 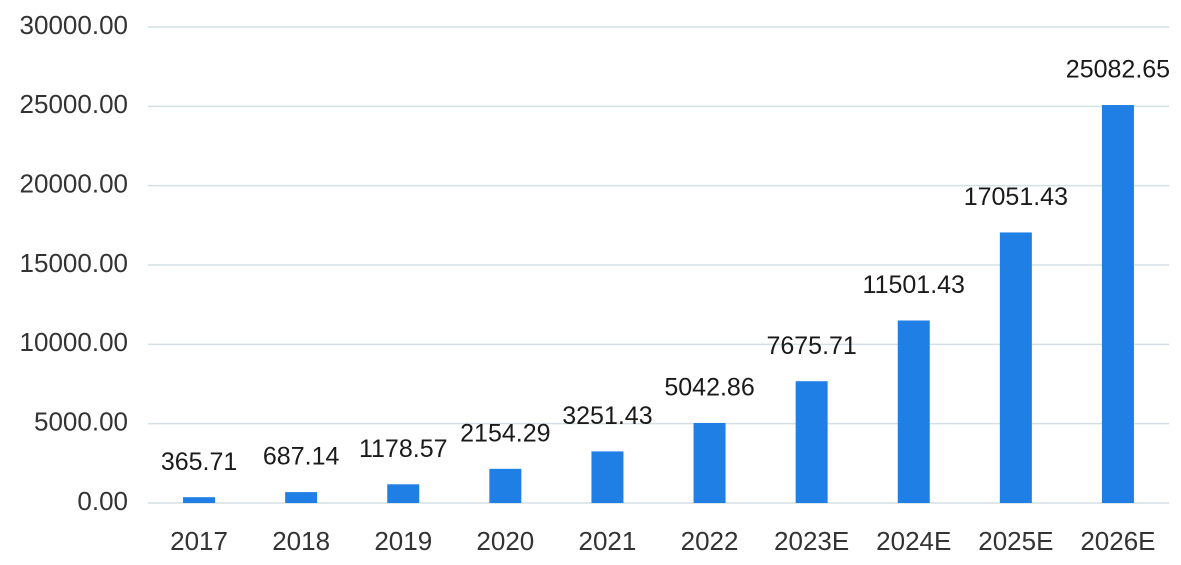 What do you see at coordinates (403, 449) in the screenshot?
I see `value-label: 1178.57` at bounding box center [403, 449].